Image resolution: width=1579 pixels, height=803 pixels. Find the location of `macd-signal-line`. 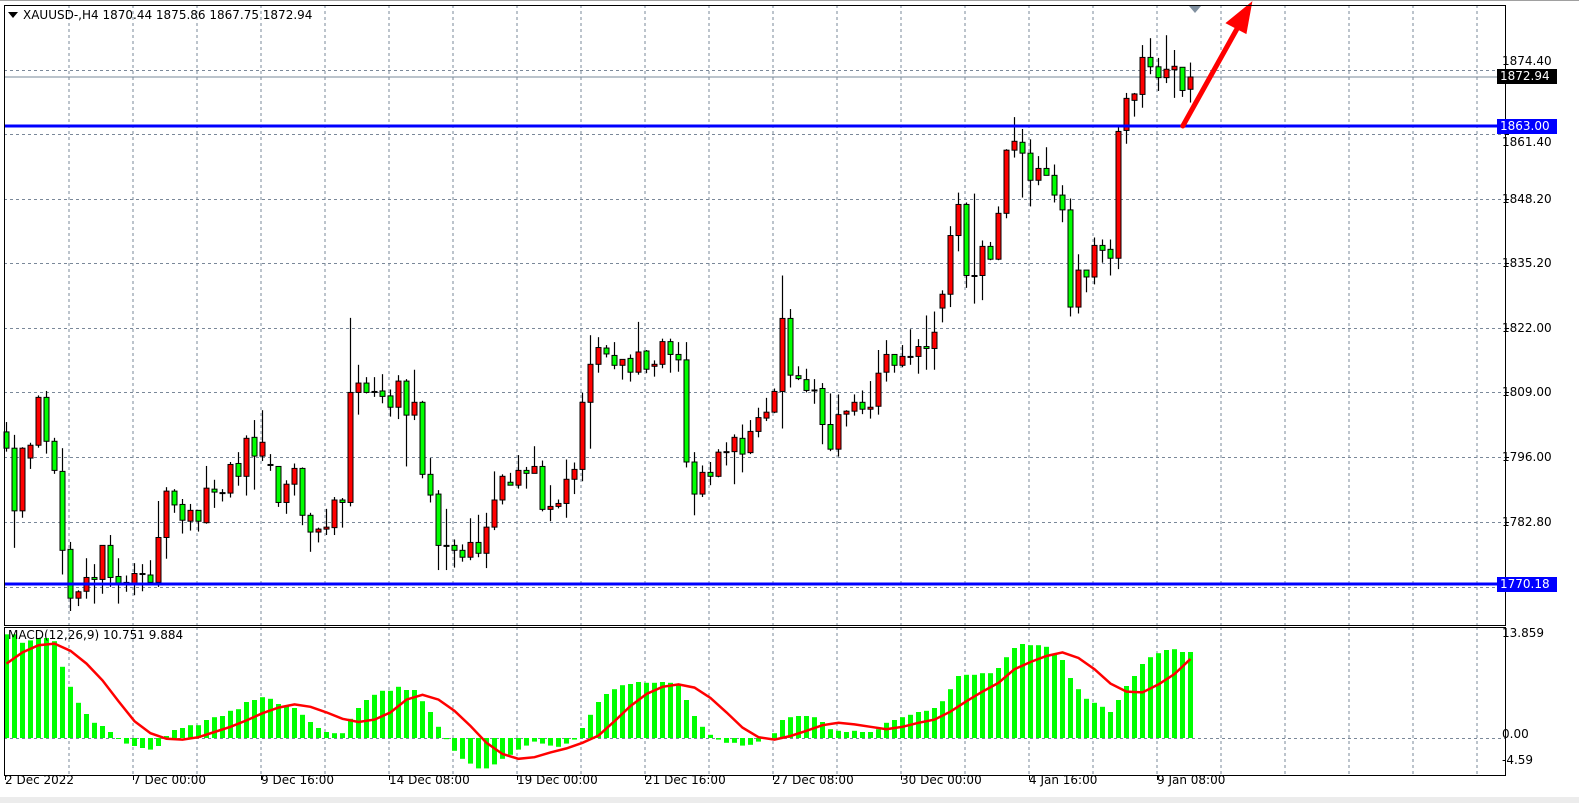

macd-signal-line is located at coordinates (598, 701).